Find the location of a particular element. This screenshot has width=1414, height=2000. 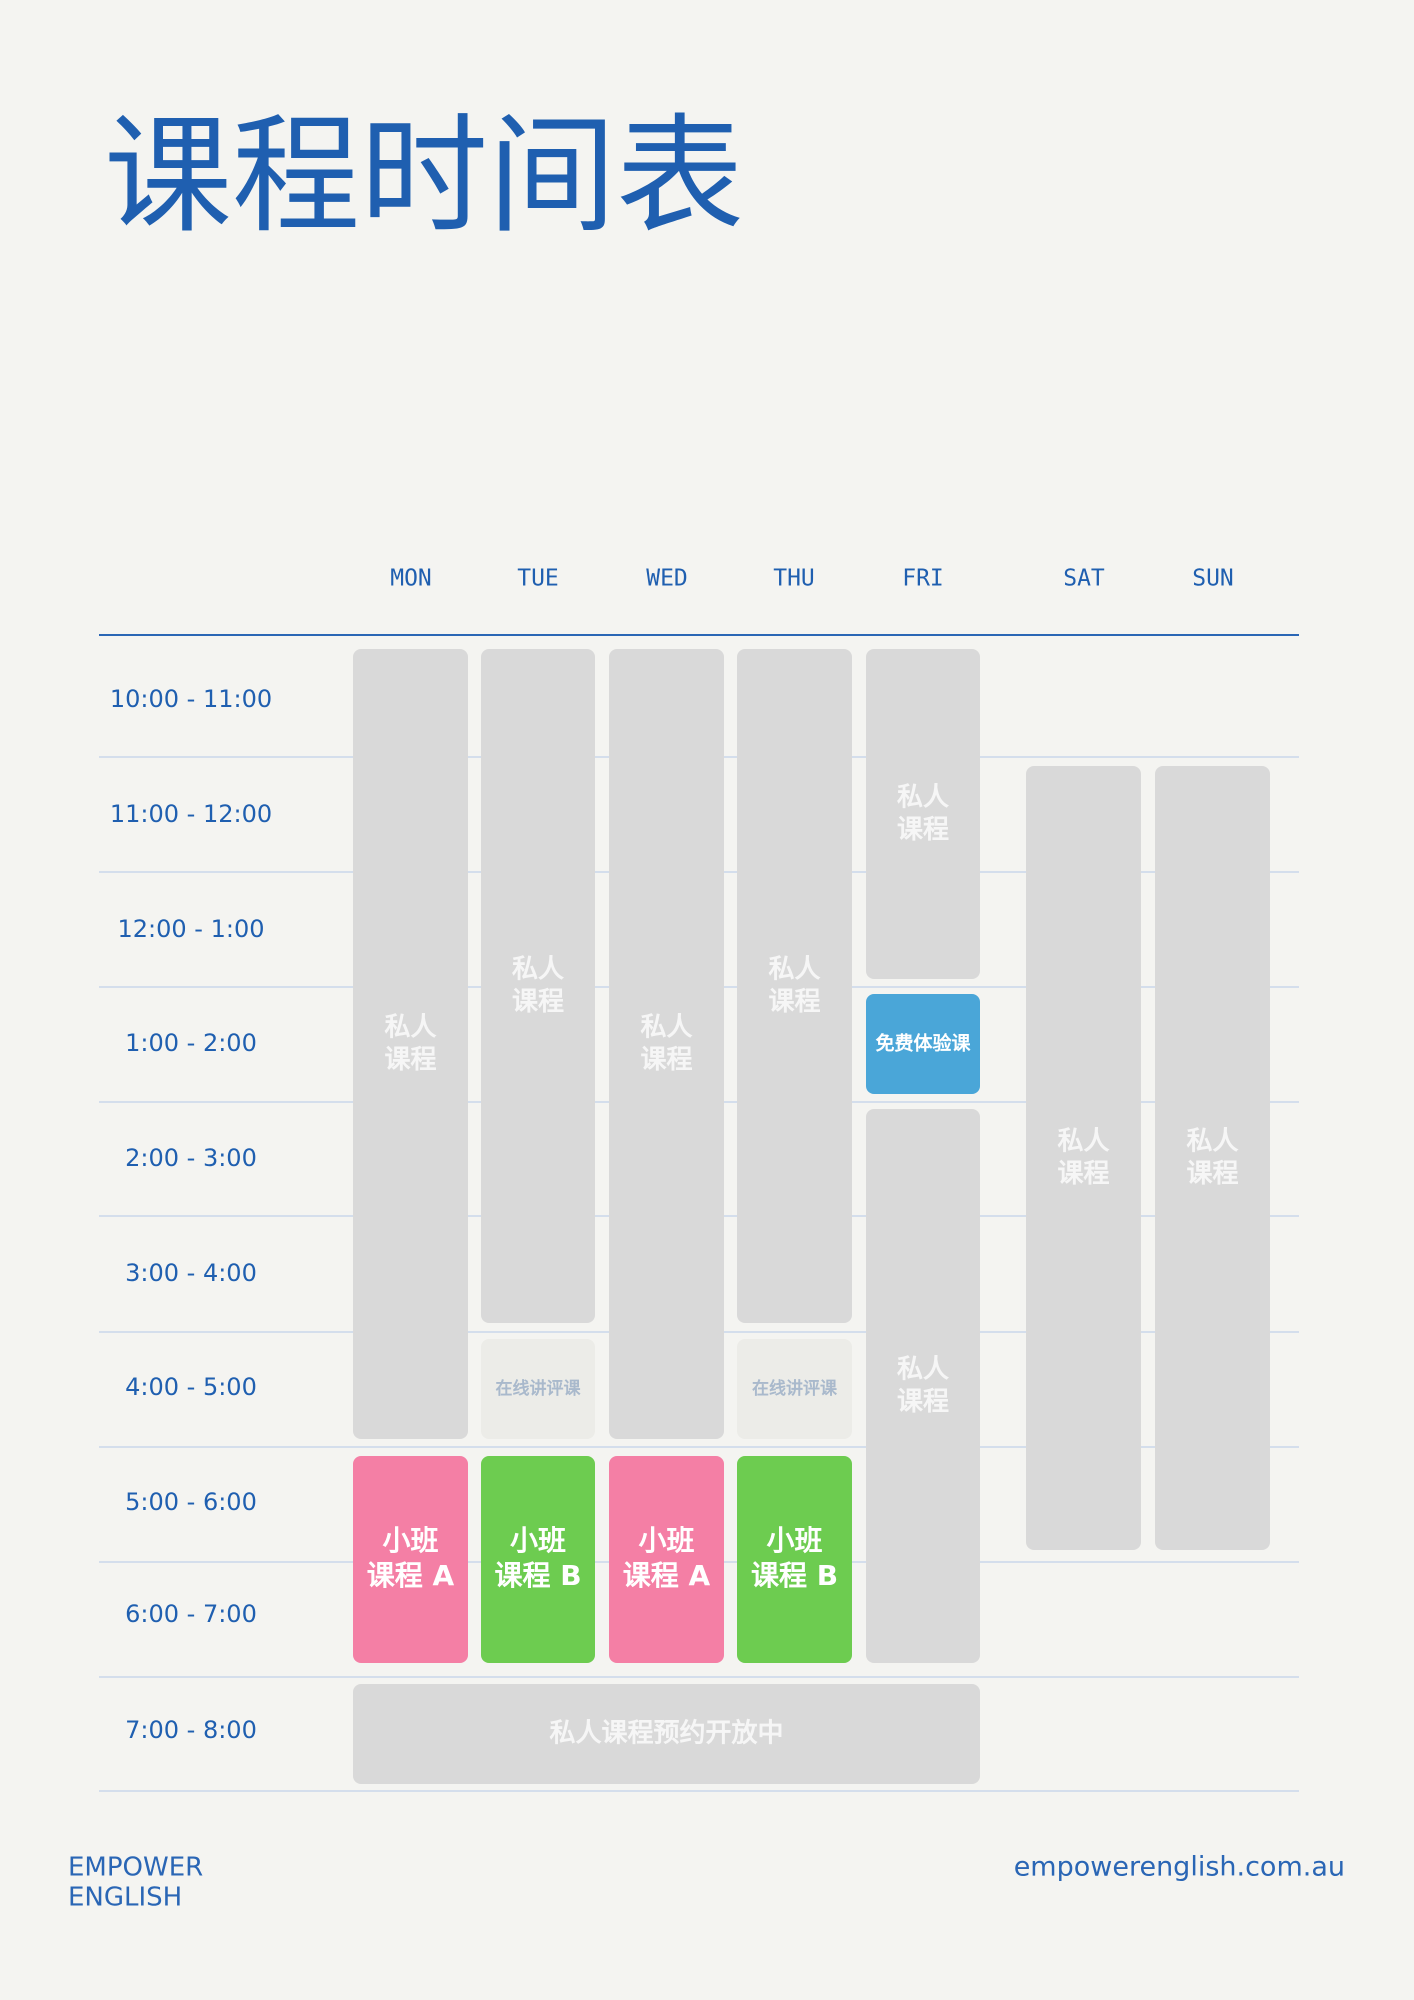

time-label: 10:00 - 11:00 is located at coordinates (191, 699).